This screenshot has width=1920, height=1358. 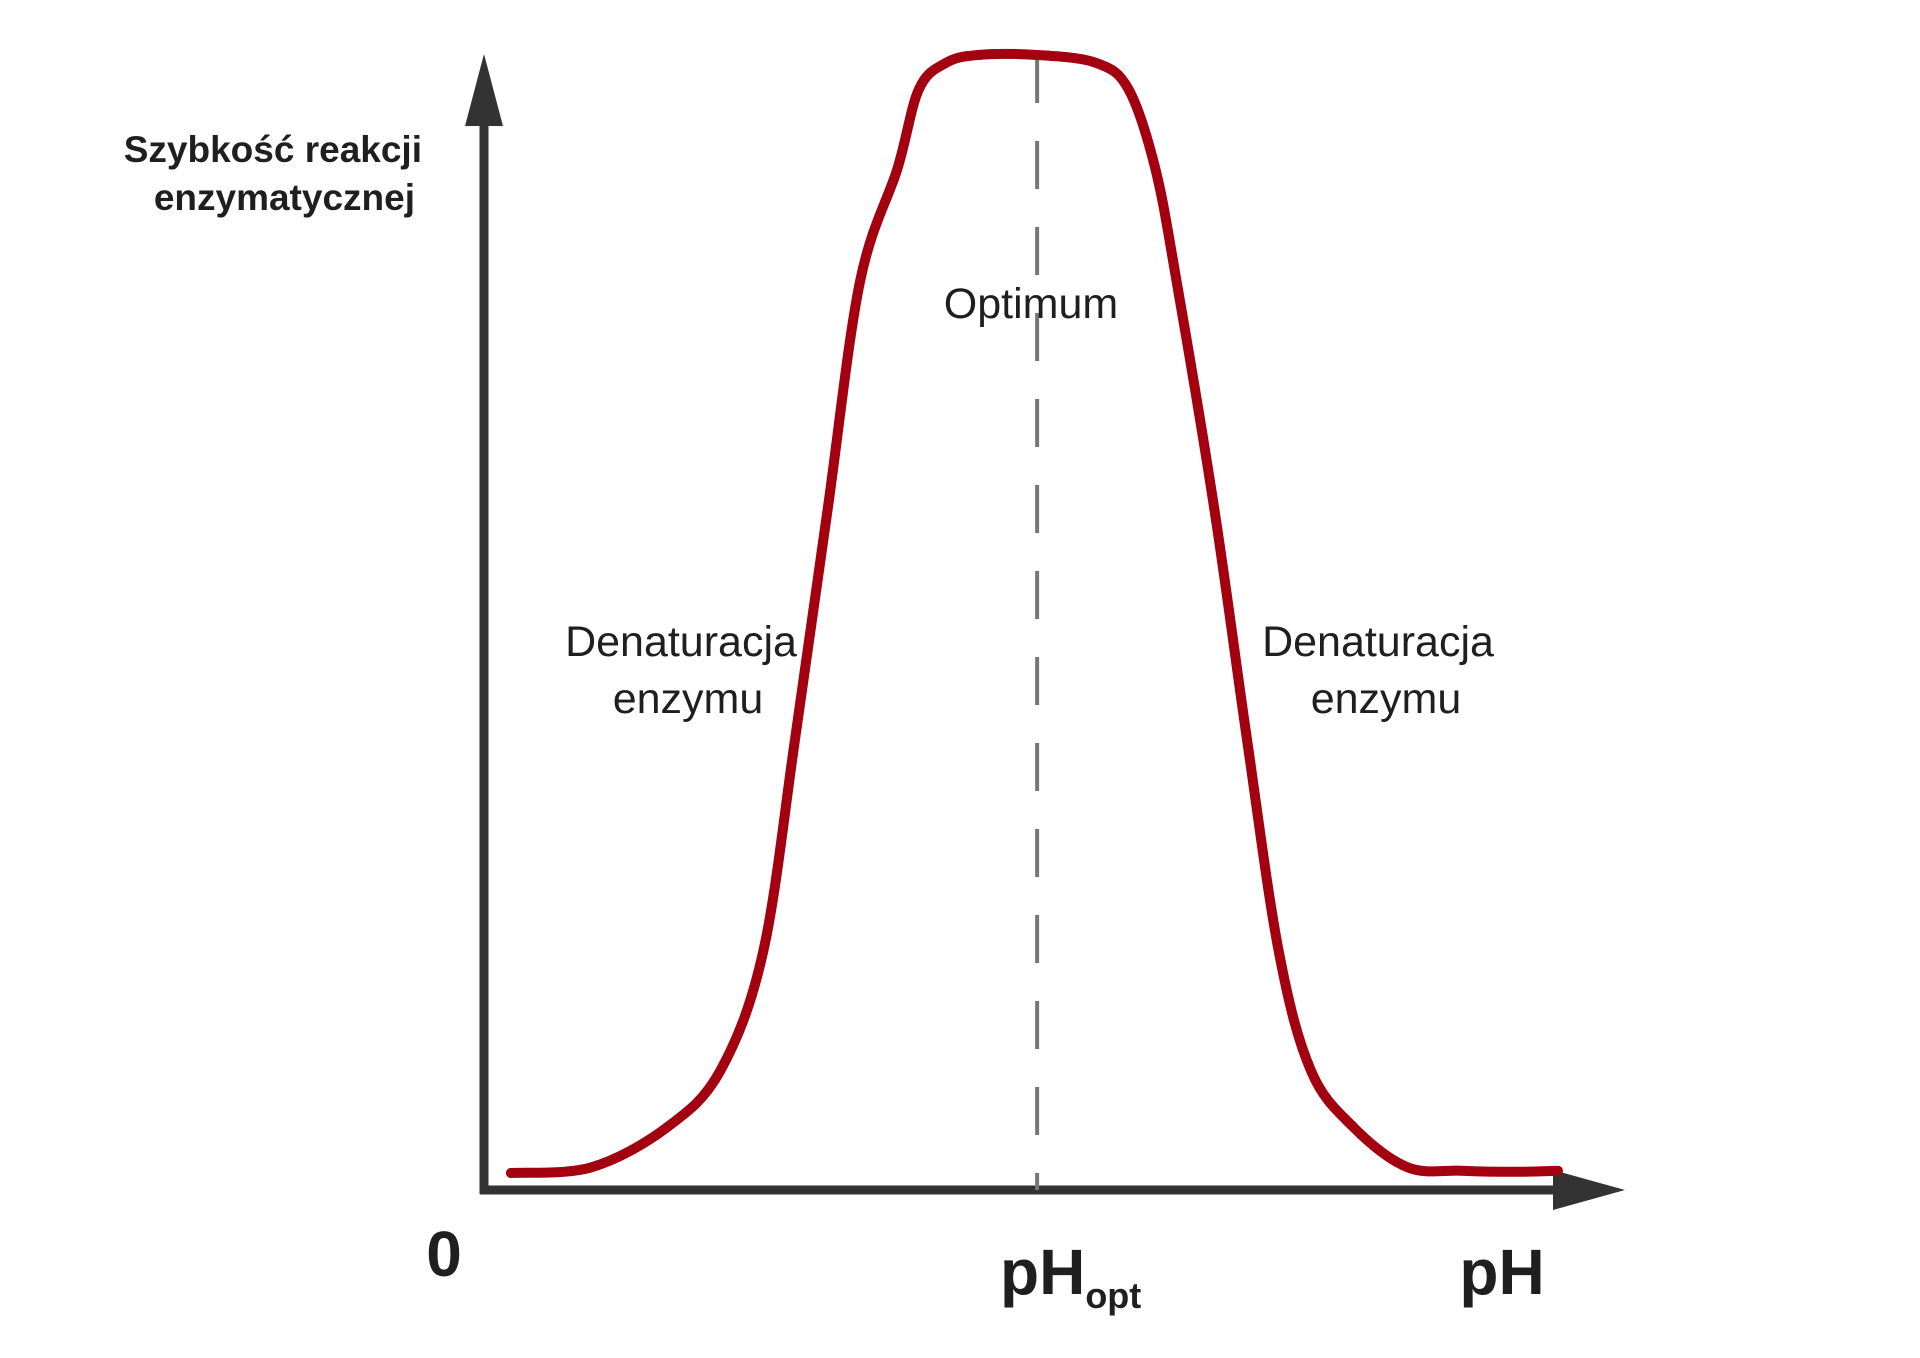 What do you see at coordinates (1378, 642) in the screenshot?
I see `right-region-label-line-1: Denaturacja` at bounding box center [1378, 642].